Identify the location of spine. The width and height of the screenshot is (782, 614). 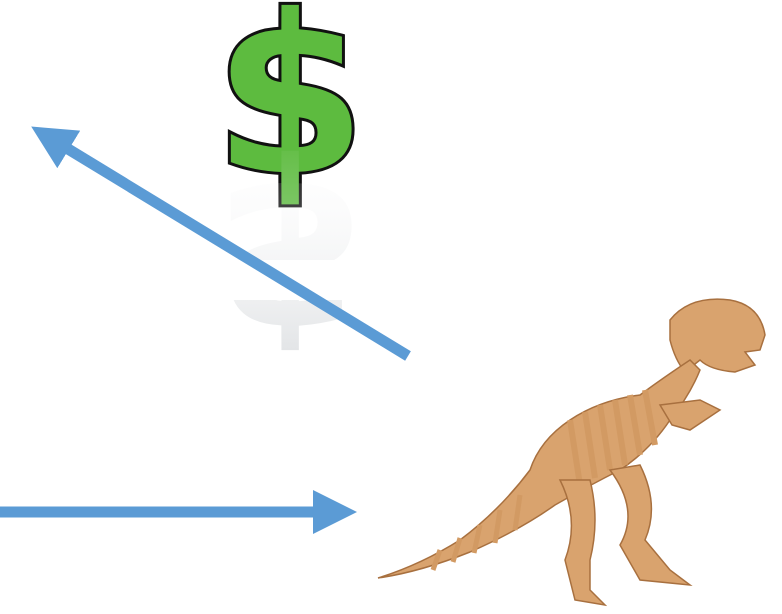
(539, 469).